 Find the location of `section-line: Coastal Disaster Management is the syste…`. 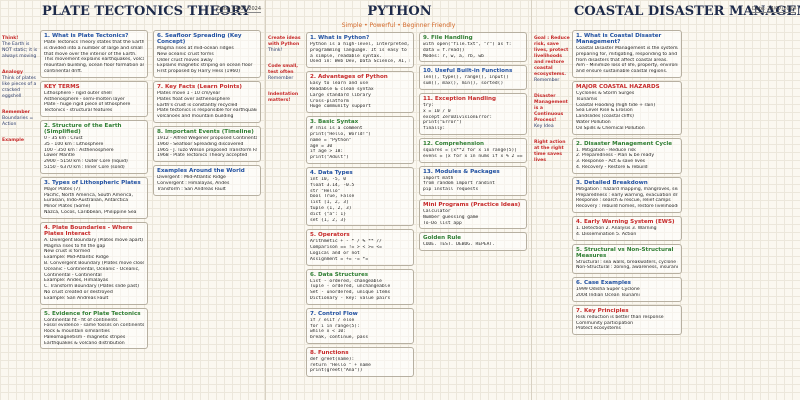

section-line: Coastal Disaster Management is the syste… is located at coordinates (627, 48).